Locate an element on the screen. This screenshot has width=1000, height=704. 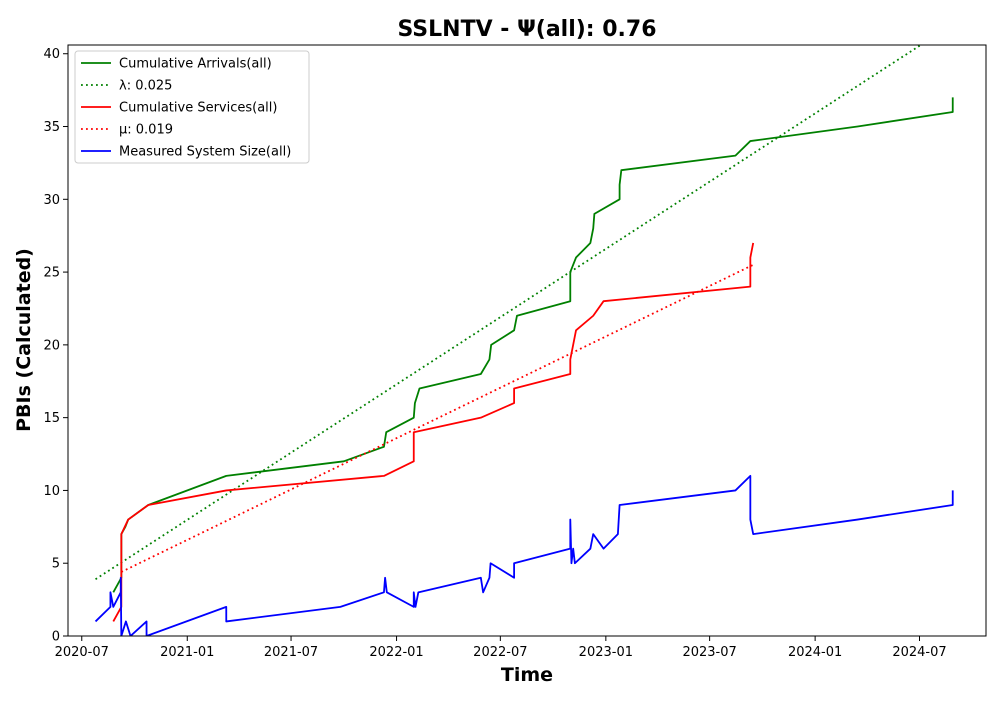
x-tick-label: 2024-01 is located at coordinates (815, 652).